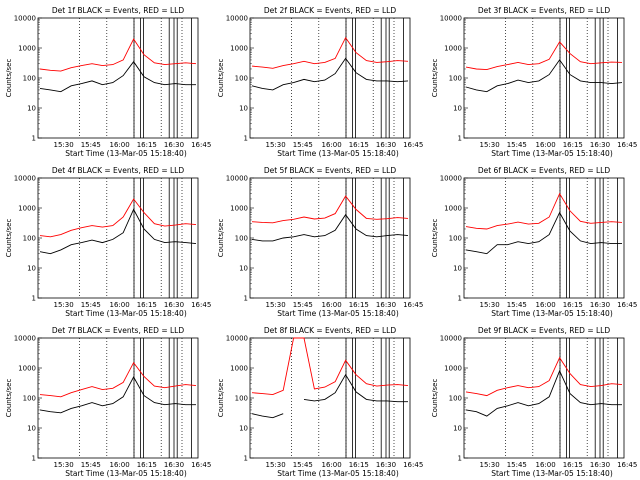  What do you see at coordinates (544, 170) in the screenshot?
I see `panel-title: Det 6f BLACK = Events, RED = LLD` at bounding box center [544, 170].